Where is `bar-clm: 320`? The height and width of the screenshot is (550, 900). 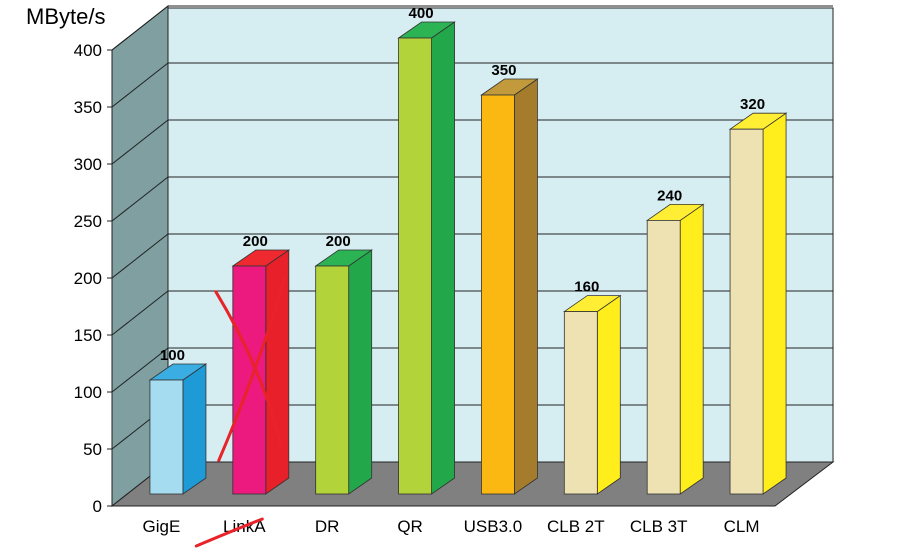
bar-clm: 320 is located at coordinates (758, 295).